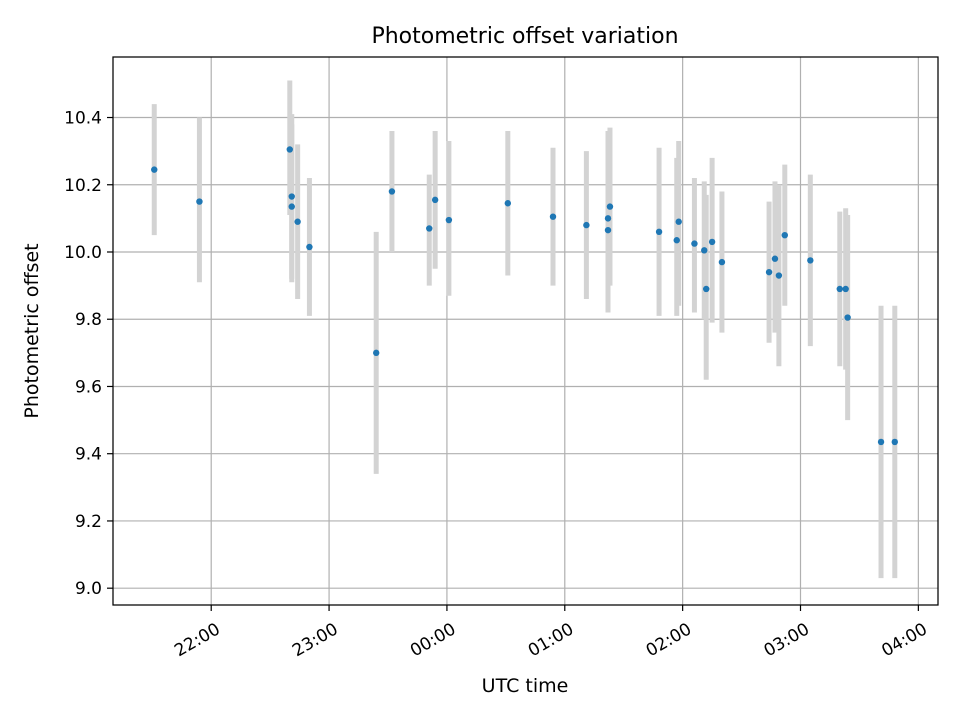  Describe the element at coordinates (83, 119) in the screenshot. I see `y-tick-label: 10.4` at that location.